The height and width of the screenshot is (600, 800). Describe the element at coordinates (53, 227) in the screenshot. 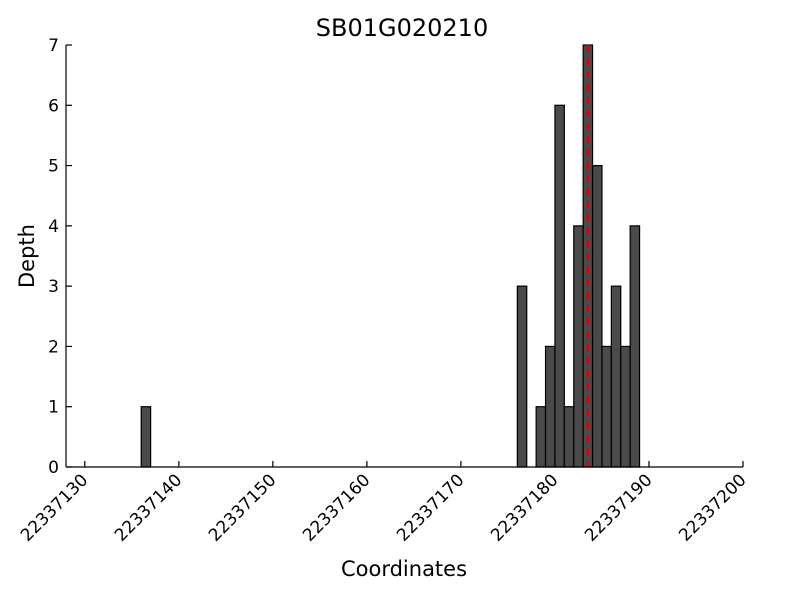

I see `y-tick-label: 4` at that location.